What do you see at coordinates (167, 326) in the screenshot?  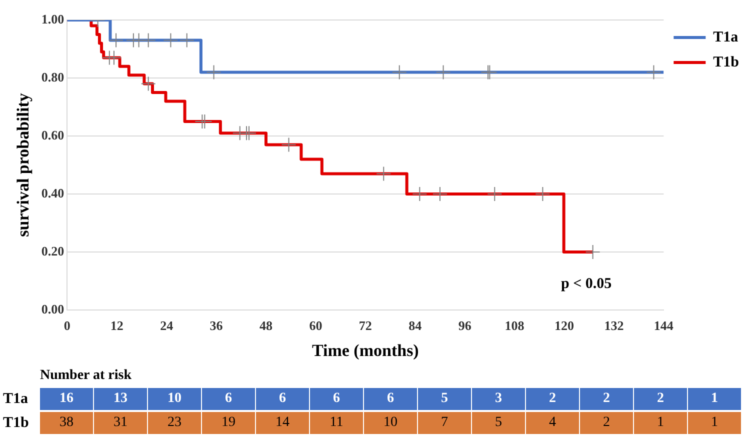 I see `x-tick-label: 24` at bounding box center [167, 326].